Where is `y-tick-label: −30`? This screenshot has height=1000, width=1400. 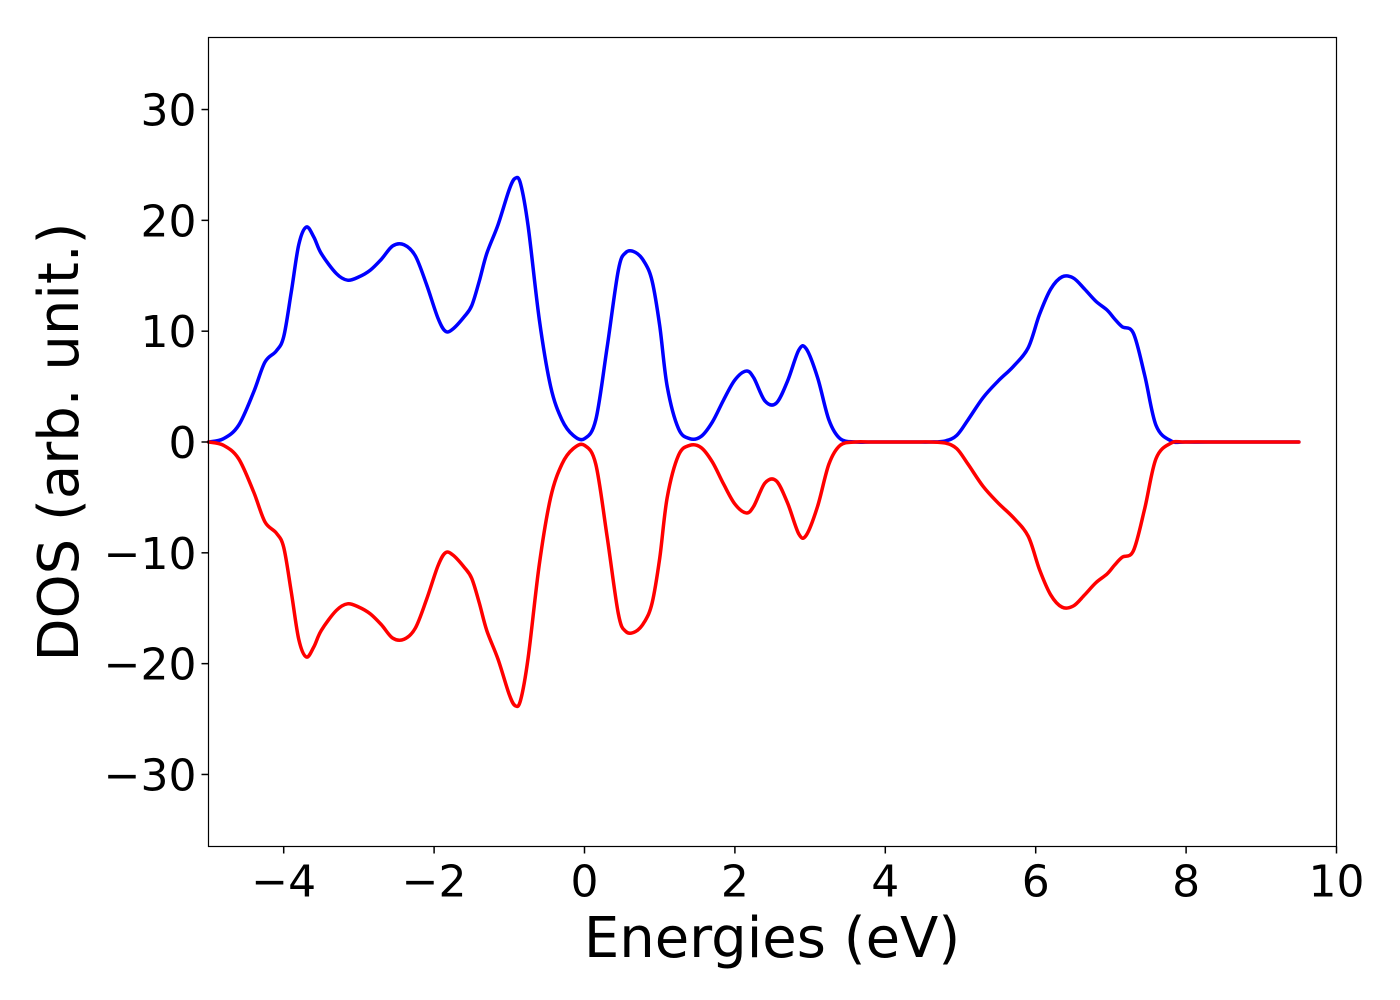 y-tick-label: −30 is located at coordinates (150, 775).